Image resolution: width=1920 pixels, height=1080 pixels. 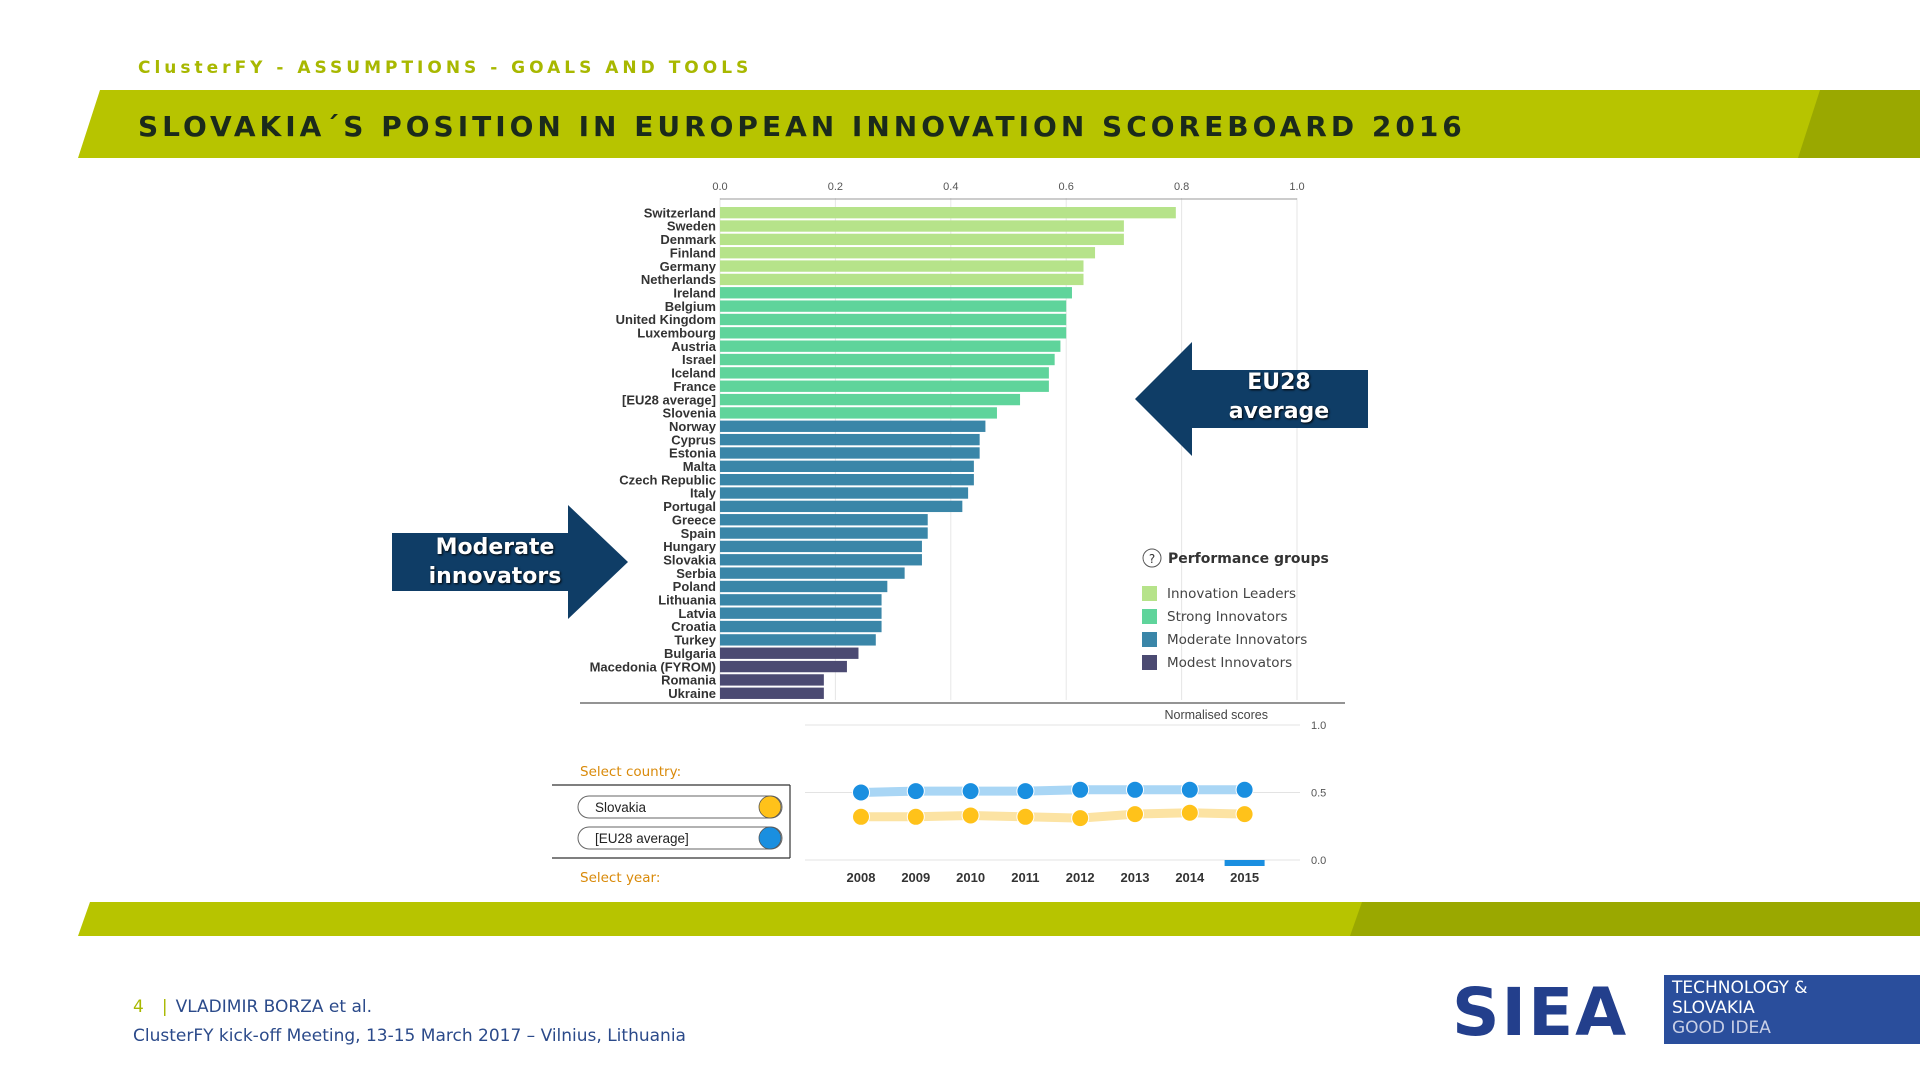 I want to click on year-label: 2009, so click(x=915, y=877).